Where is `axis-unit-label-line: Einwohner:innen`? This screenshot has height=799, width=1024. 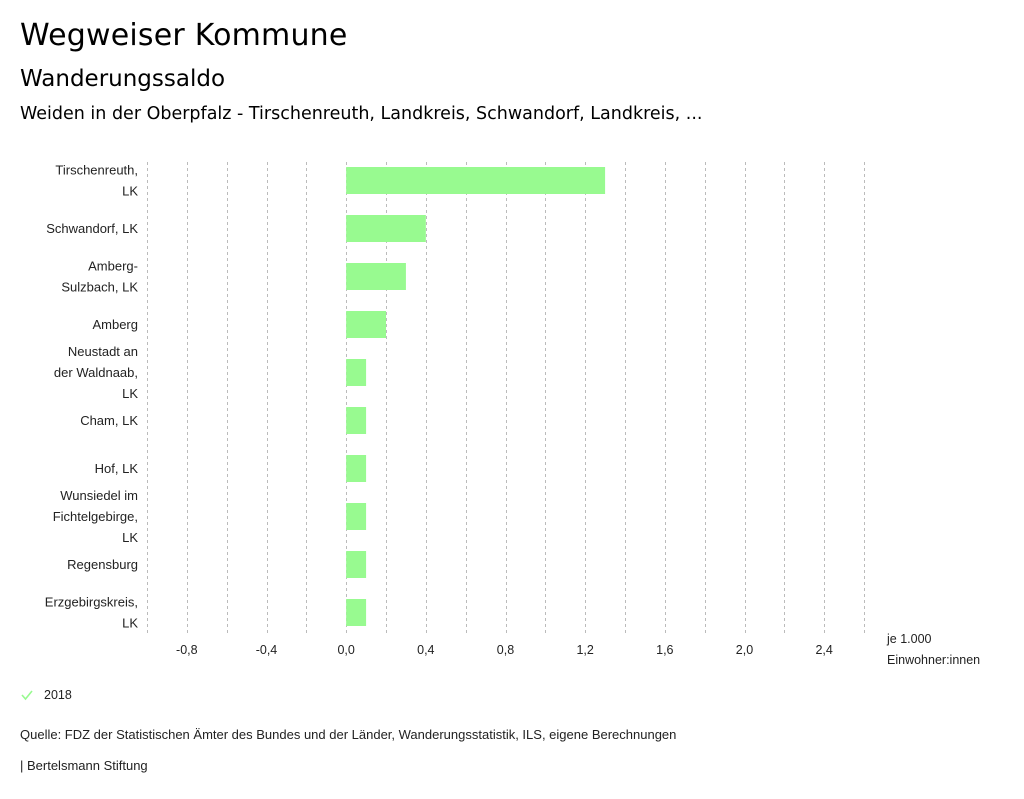
axis-unit-label-line: Einwohner:innen is located at coordinates (933, 660).